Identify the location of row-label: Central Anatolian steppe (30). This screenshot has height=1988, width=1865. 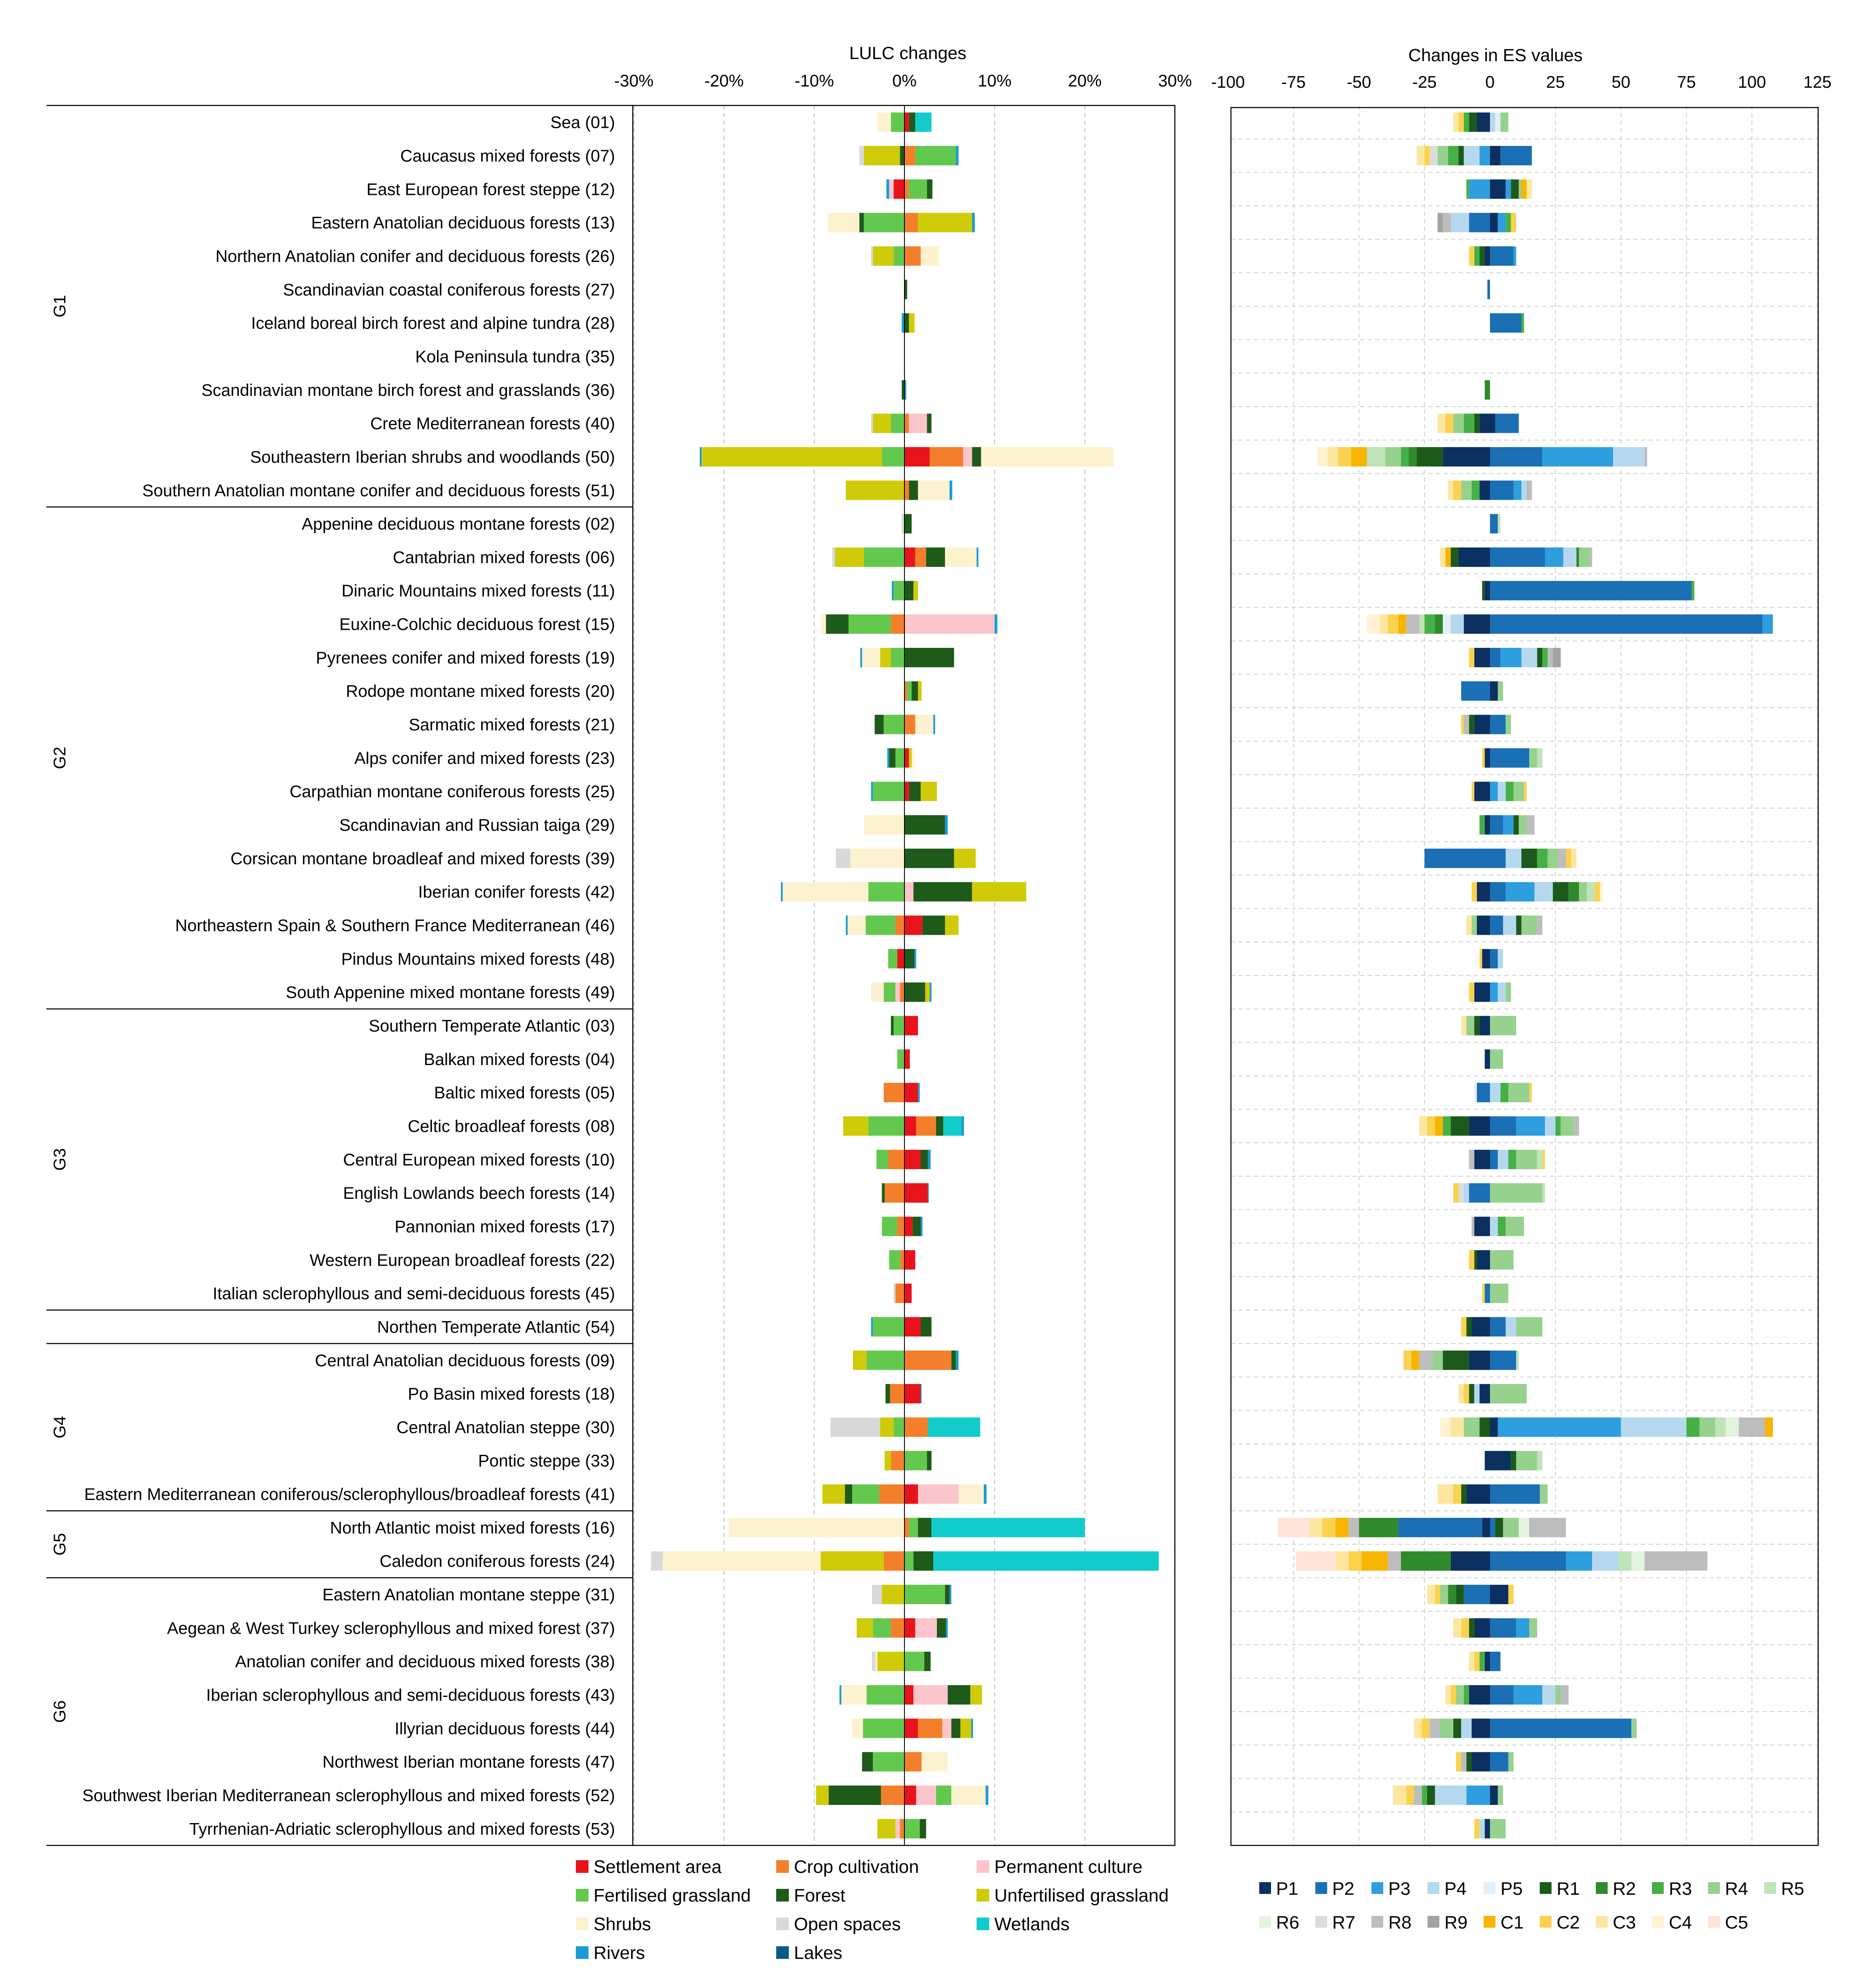
(506, 1427).